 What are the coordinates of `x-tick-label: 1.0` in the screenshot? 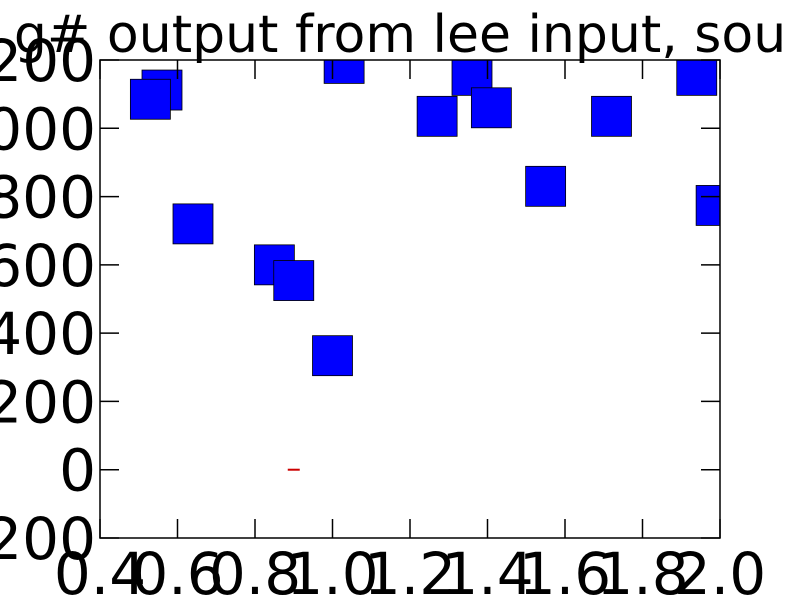 It's located at (332, 570).